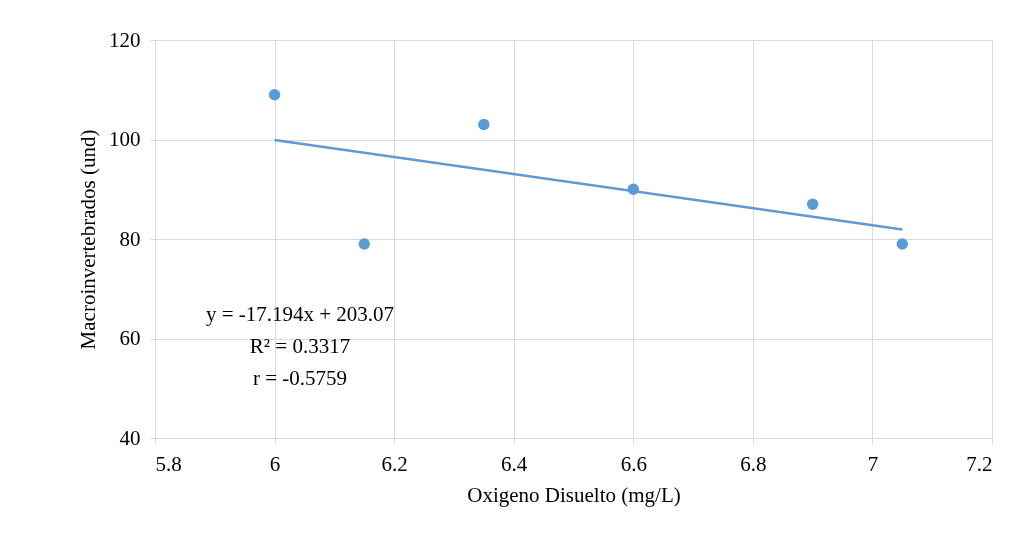 Image resolution: width=1024 pixels, height=558 pixels. Describe the element at coordinates (300, 378) in the screenshot. I see `annotation: r = -0.5759` at that location.